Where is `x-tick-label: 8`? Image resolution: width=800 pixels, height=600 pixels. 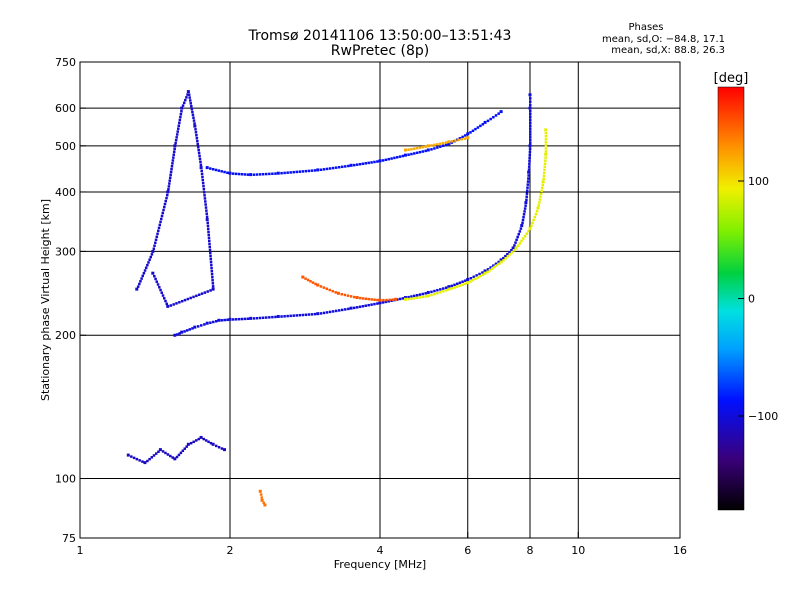
x-tick-label: 8 is located at coordinates (530, 550).